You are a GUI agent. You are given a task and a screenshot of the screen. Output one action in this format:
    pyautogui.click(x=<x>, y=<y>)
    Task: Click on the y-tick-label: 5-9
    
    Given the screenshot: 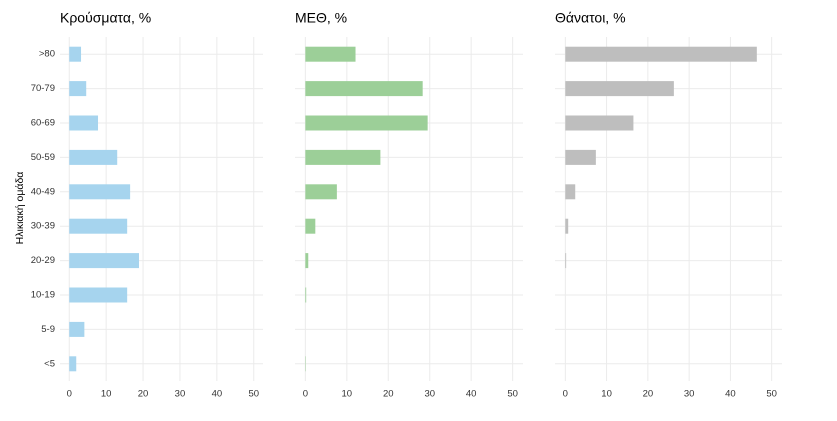 What is the action you would take?
    pyautogui.click(x=48, y=329)
    